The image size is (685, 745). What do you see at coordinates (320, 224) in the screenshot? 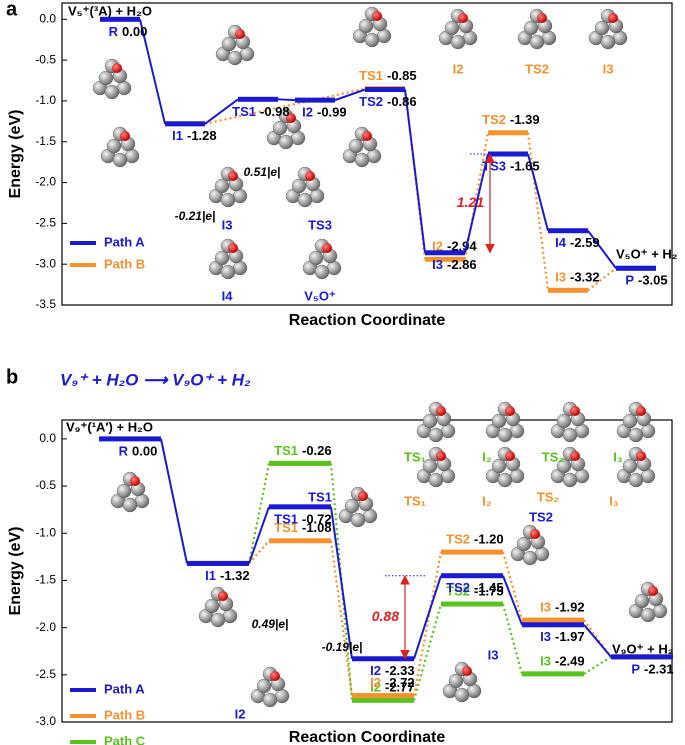
I see `structure-label: TS3` at bounding box center [320, 224].